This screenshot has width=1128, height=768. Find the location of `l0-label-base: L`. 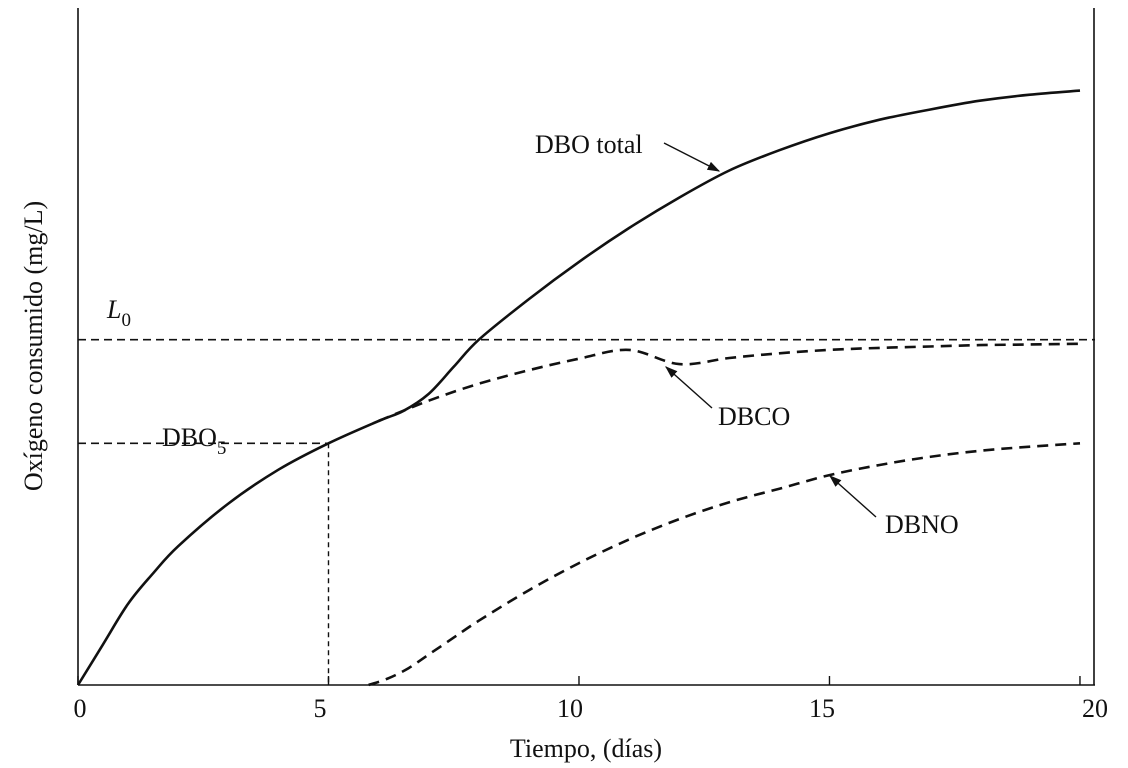

l0-label-base: L is located at coordinates (113, 309).